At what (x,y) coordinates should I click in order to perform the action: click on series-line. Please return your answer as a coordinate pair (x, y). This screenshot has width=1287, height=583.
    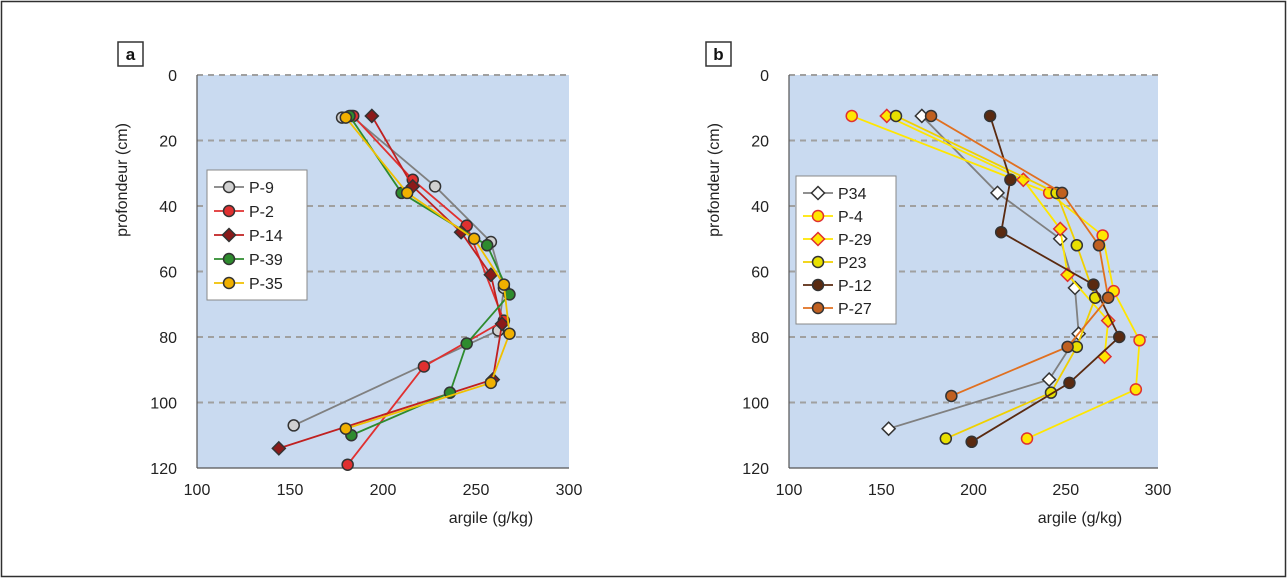
    Looking at the image, I should click on (1020, 256).